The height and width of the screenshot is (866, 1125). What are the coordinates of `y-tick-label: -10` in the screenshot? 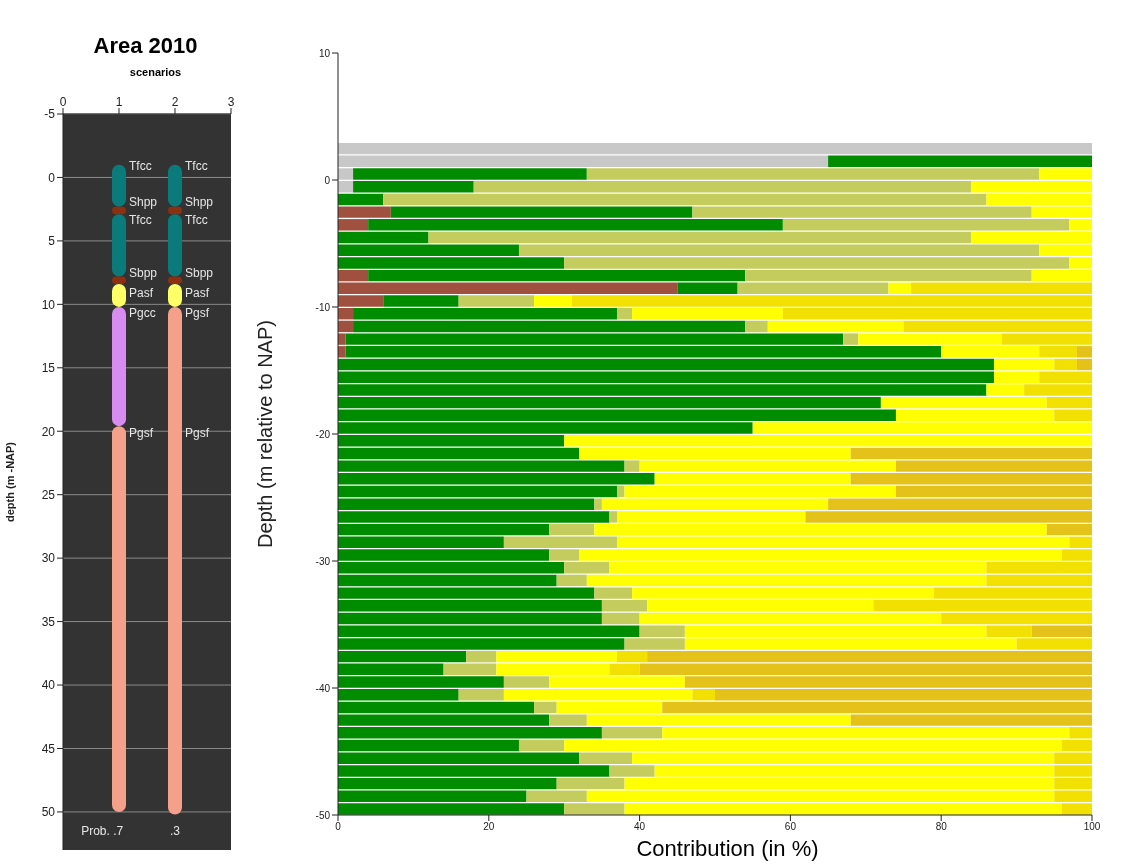 It's located at (323, 307).